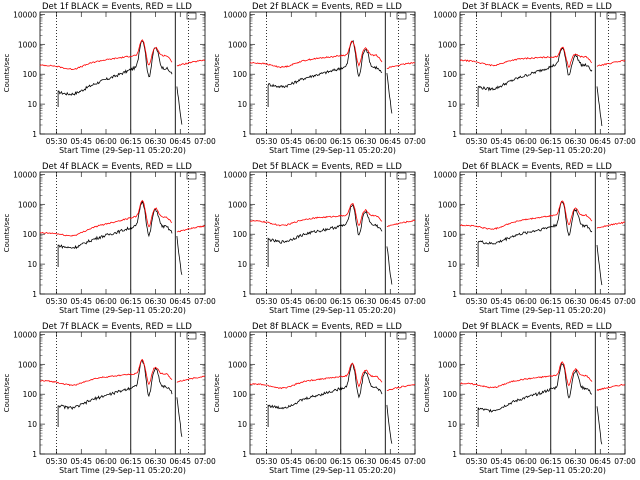 The width and height of the screenshot is (640, 480). I want to click on x-tick-label: 06:00, so click(316, 301).